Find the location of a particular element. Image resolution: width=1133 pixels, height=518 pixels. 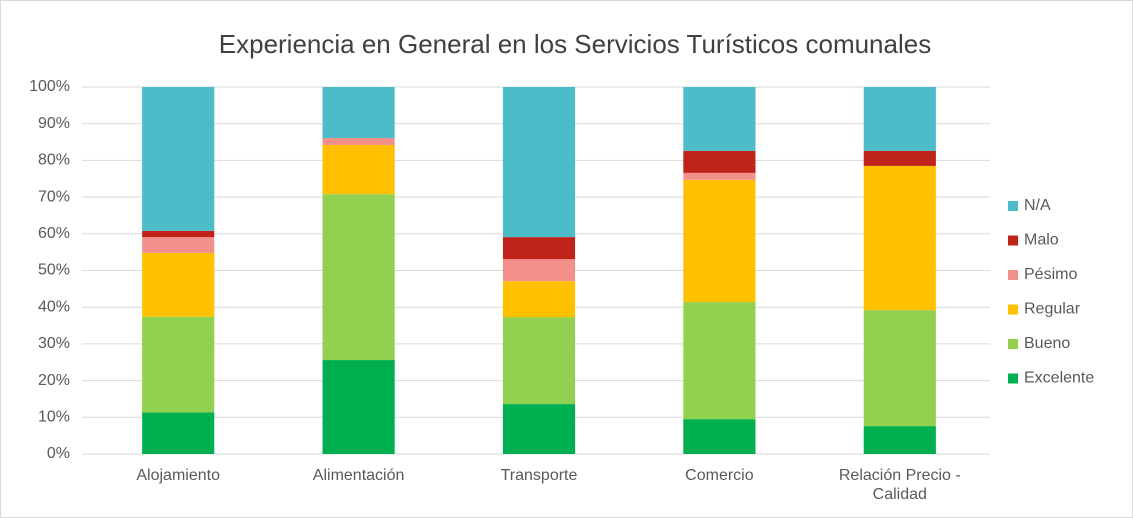

y-tick-label: 100% is located at coordinates (49, 86).